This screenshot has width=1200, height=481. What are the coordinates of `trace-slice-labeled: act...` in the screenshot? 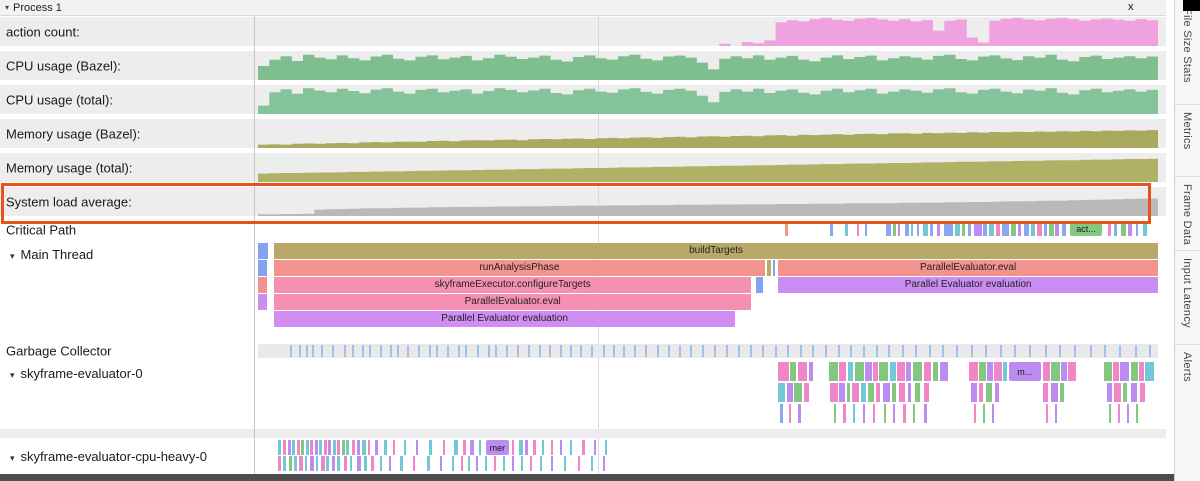 It's located at (1086, 229).